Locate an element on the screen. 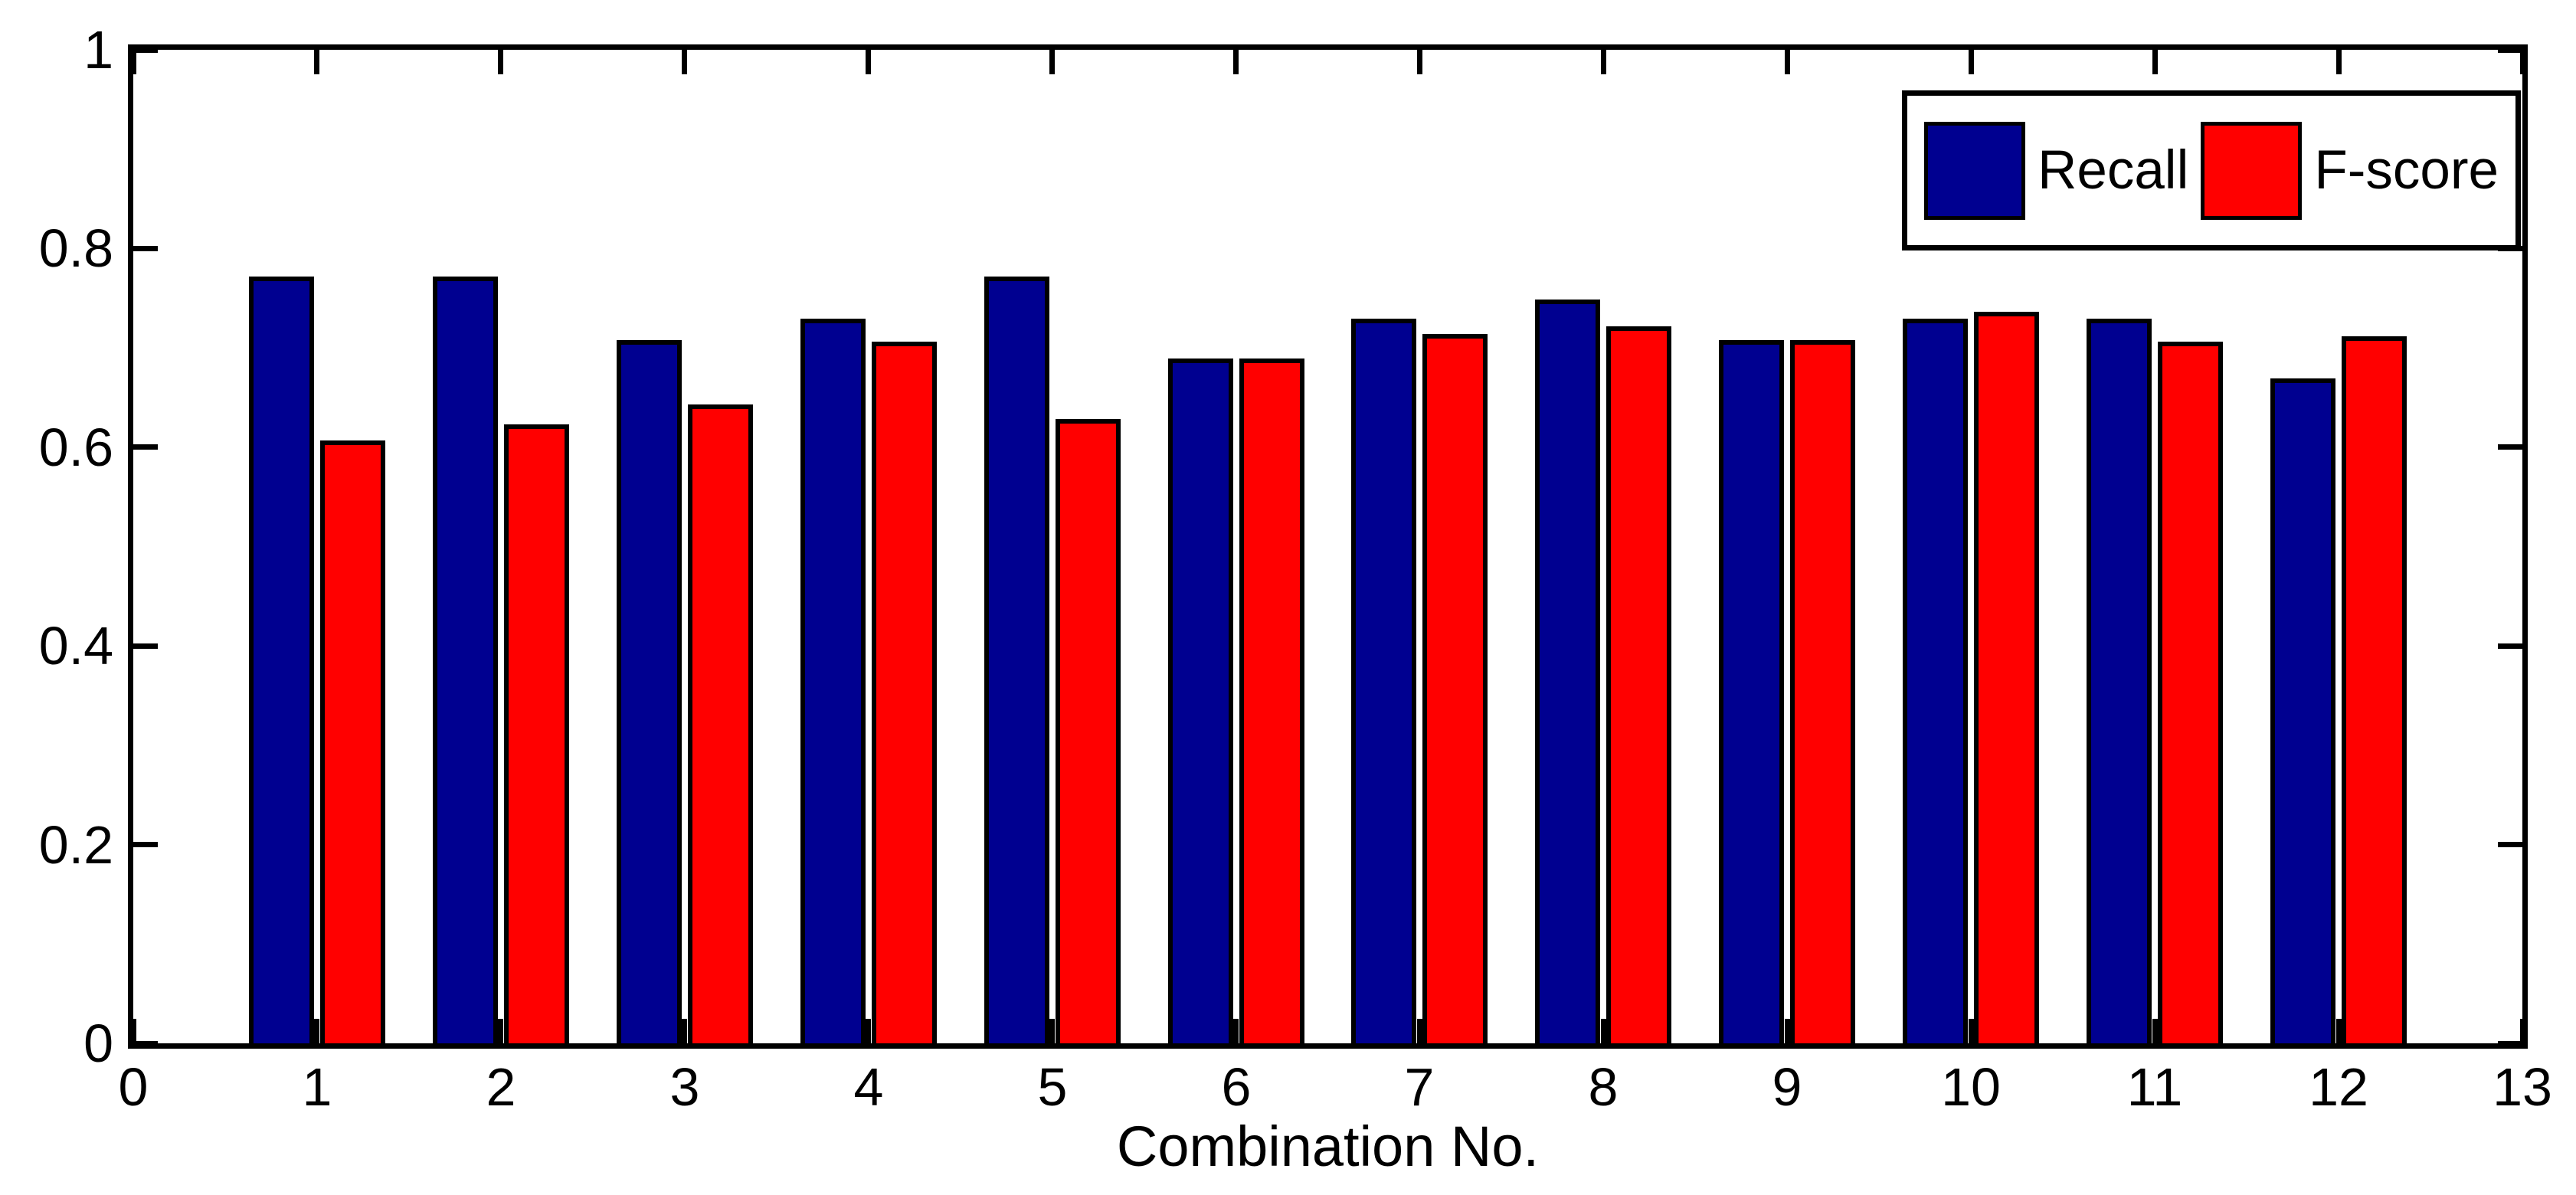 This screenshot has height=1195, width=2576. legend-swatch-recall is located at coordinates (1975, 170).